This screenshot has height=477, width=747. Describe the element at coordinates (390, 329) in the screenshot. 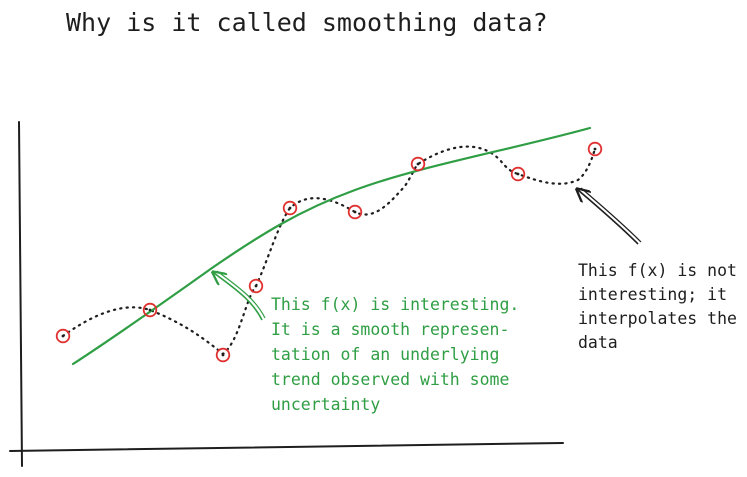

I see `smooth-annotation-line: It is a smooth represen-` at that location.